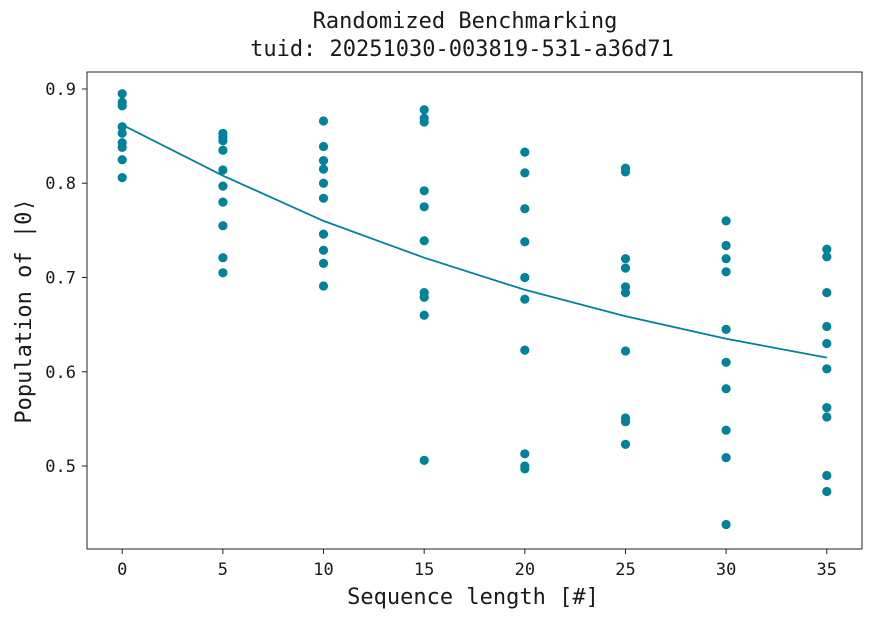  Describe the element at coordinates (60, 373) in the screenshot. I see `y-tick-label: 0.6` at that location.